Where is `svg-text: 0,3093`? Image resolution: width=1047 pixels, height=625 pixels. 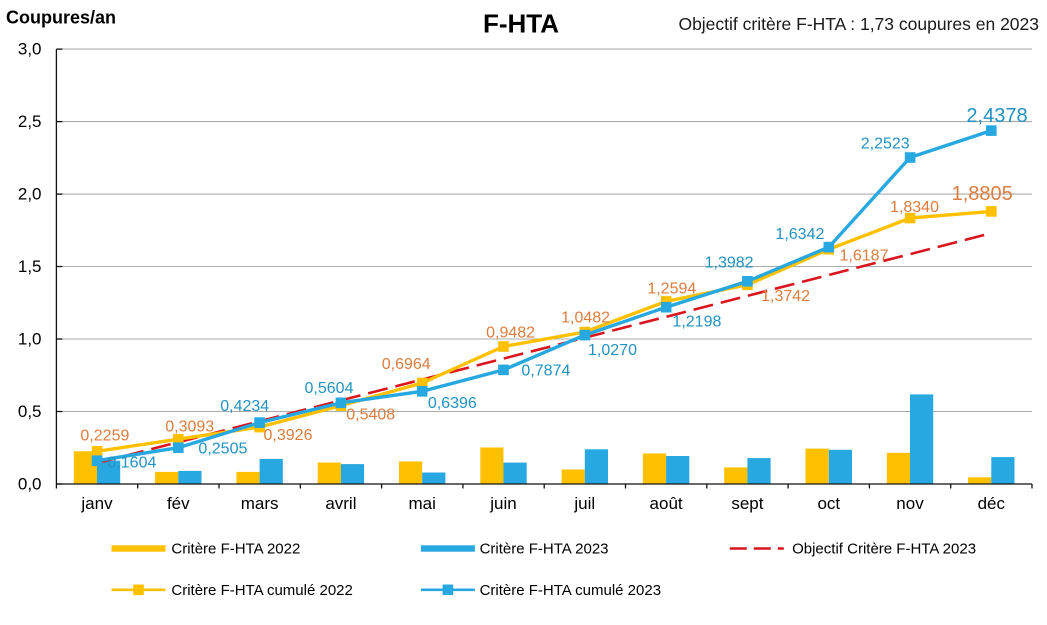 svg-text: 0,3093 is located at coordinates (189, 427).